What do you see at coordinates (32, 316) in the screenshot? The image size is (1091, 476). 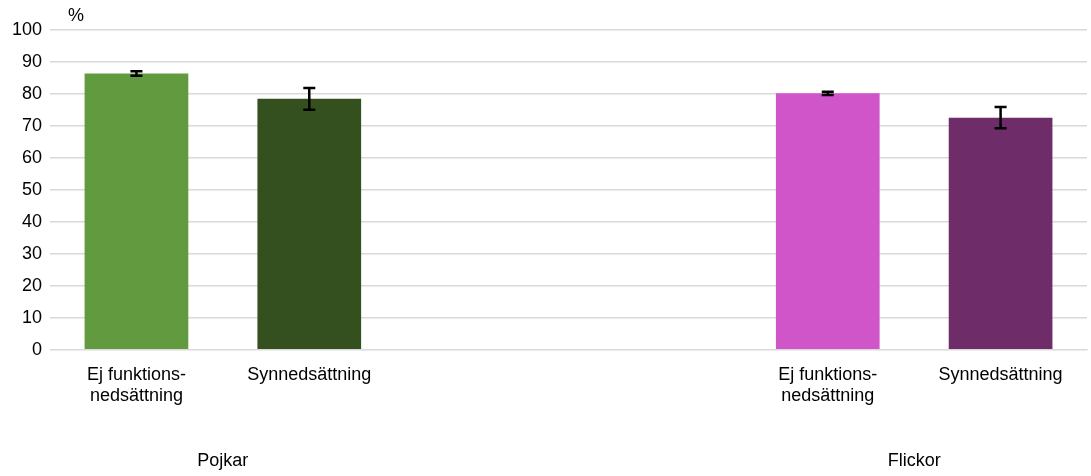 I see `y-tick-label: 10` at bounding box center [32, 316].